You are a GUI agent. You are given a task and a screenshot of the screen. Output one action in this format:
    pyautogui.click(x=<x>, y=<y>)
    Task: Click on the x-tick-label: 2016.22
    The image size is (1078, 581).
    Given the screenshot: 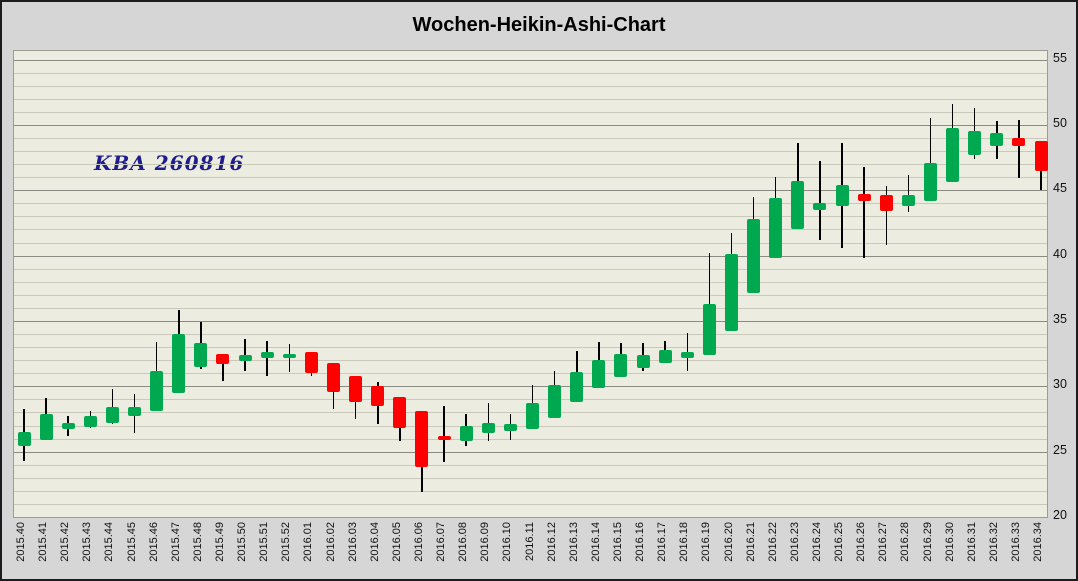 What is the action you would take?
    pyautogui.click(x=772, y=542)
    